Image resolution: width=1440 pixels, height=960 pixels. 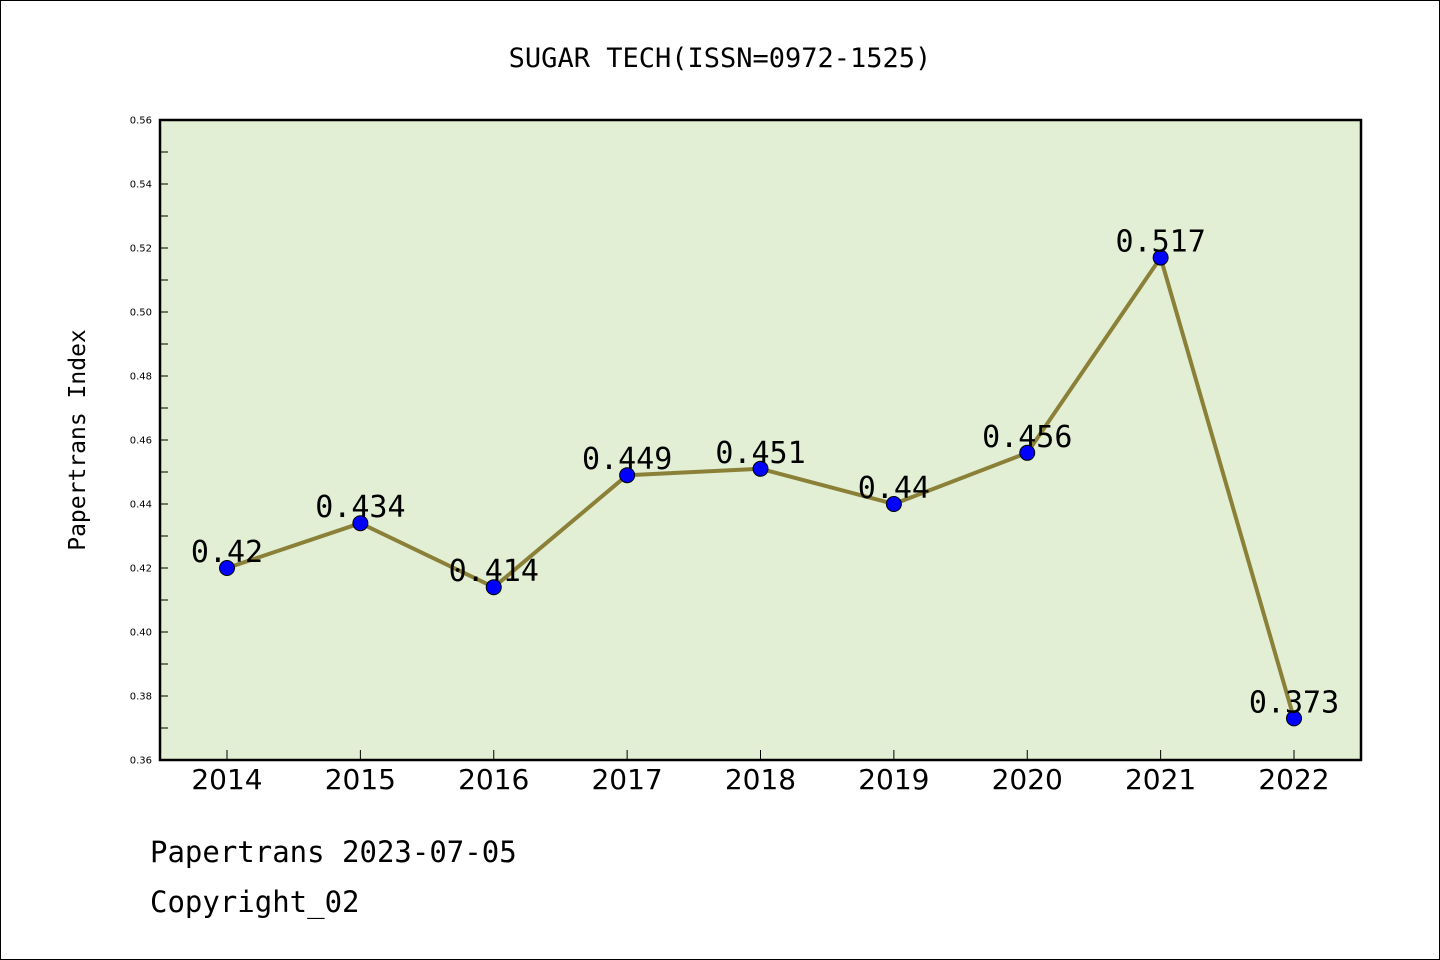 What do you see at coordinates (333, 852) in the screenshot?
I see `source-date: Papertrans 2023-07-05` at bounding box center [333, 852].